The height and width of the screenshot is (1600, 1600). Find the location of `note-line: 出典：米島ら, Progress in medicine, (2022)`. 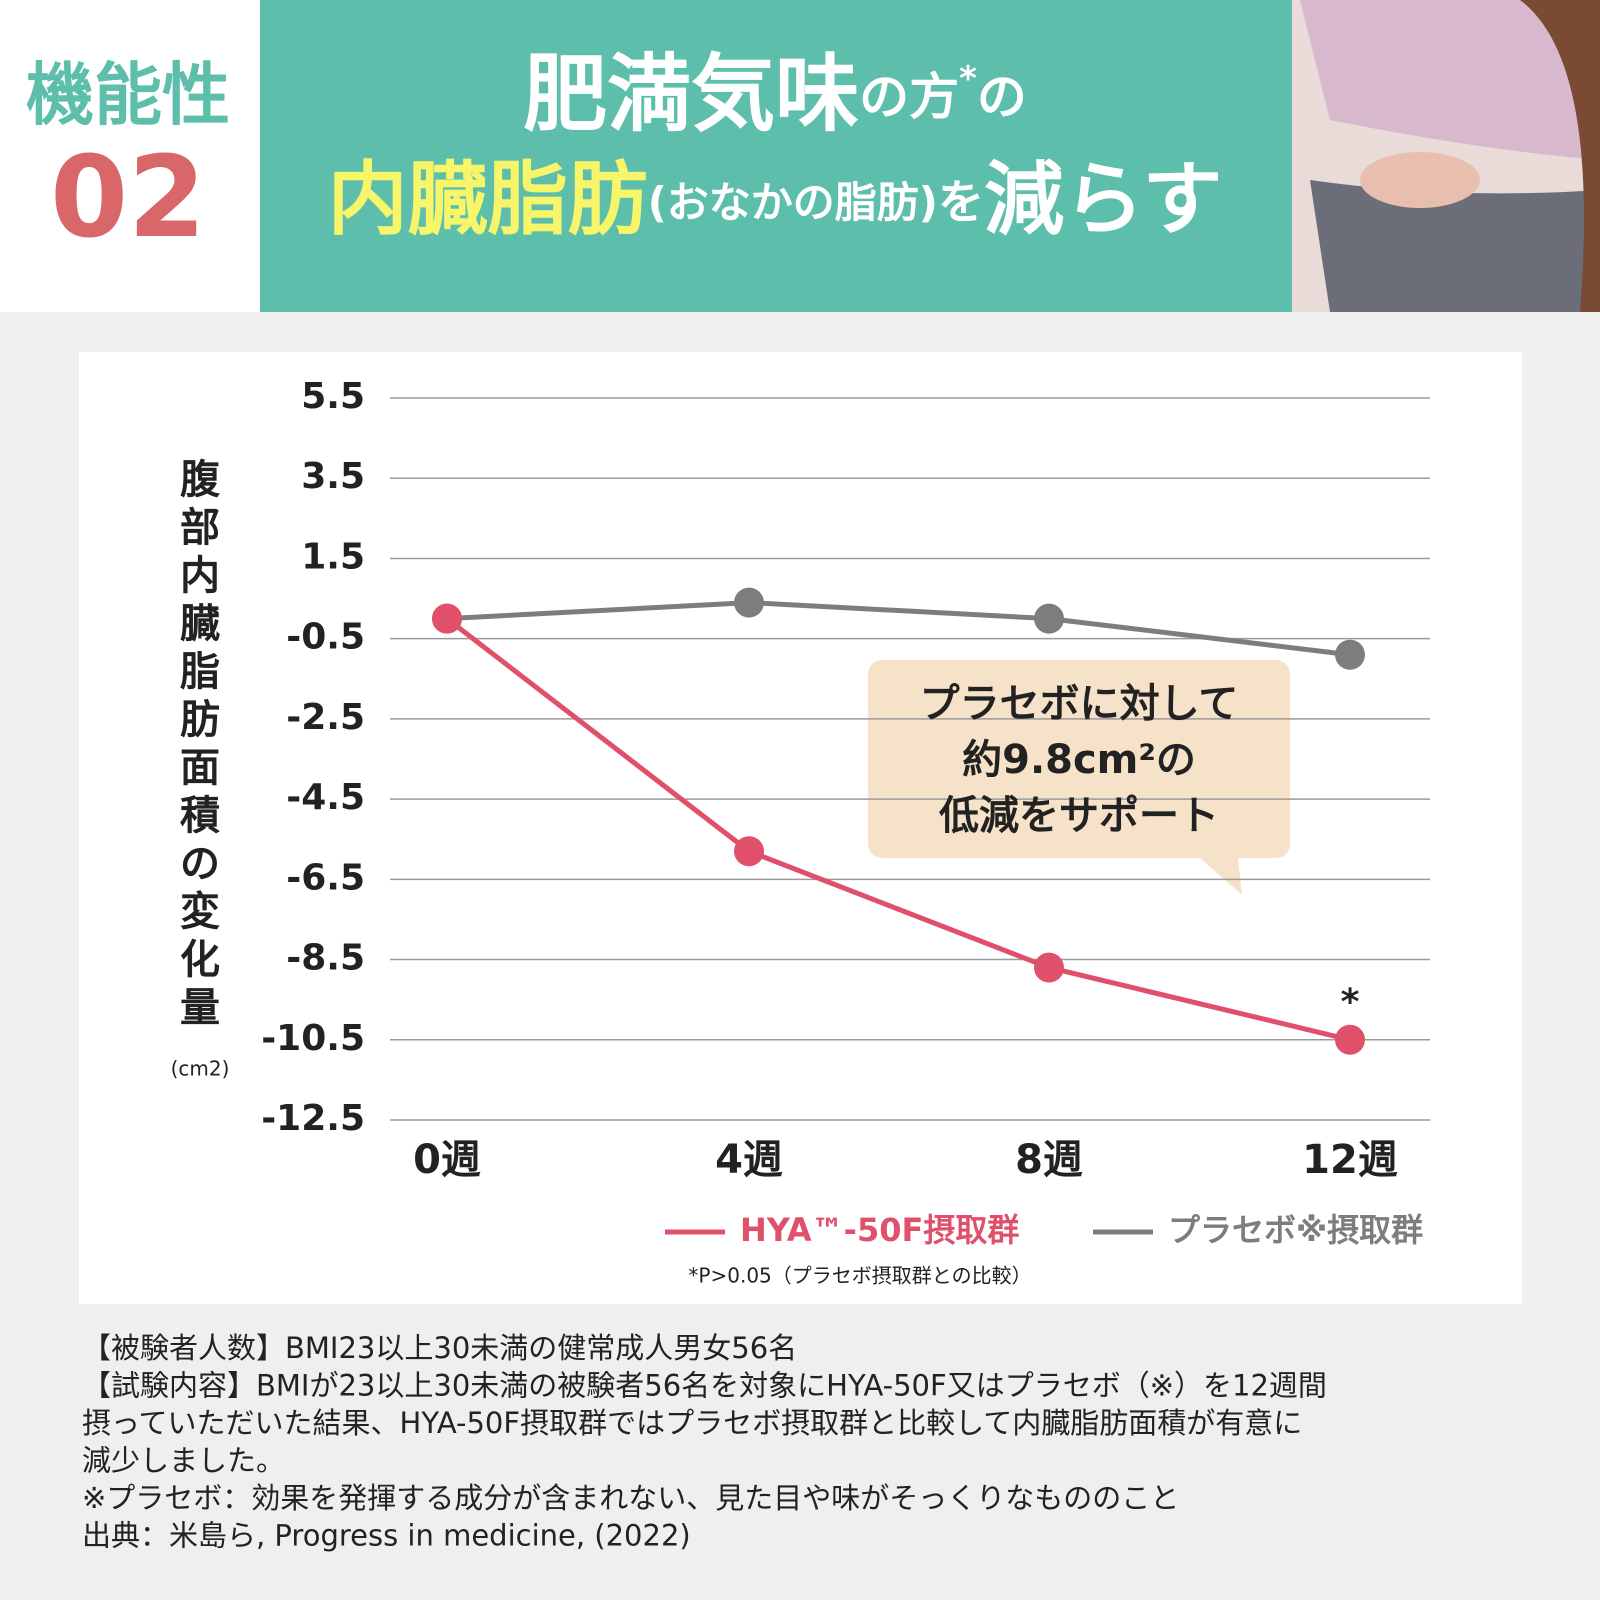

note-line: 出典：米島ら, Progress in medicine, (2022) is located at coordinates (386, 1536).